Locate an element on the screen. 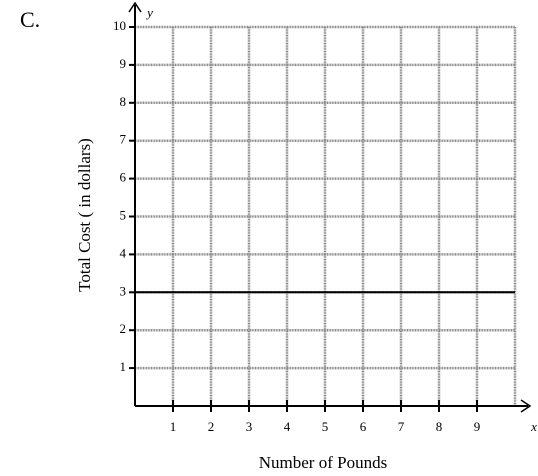 Image resolution: width=538 pixels, height=476 pixels. x-tick-label: 8 is located at coordinates (439, 426).